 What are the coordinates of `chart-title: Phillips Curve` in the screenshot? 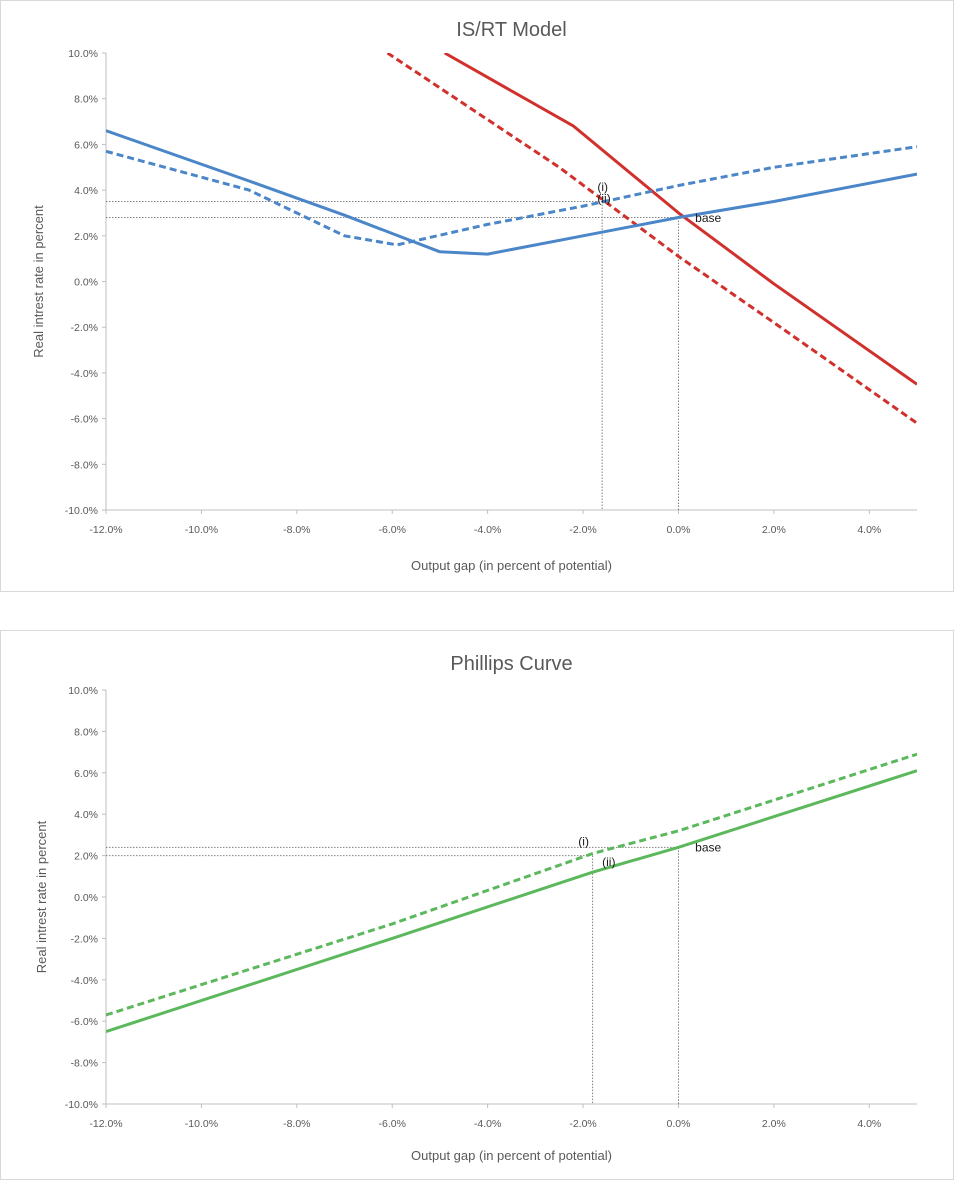 It's located at (511, 664).